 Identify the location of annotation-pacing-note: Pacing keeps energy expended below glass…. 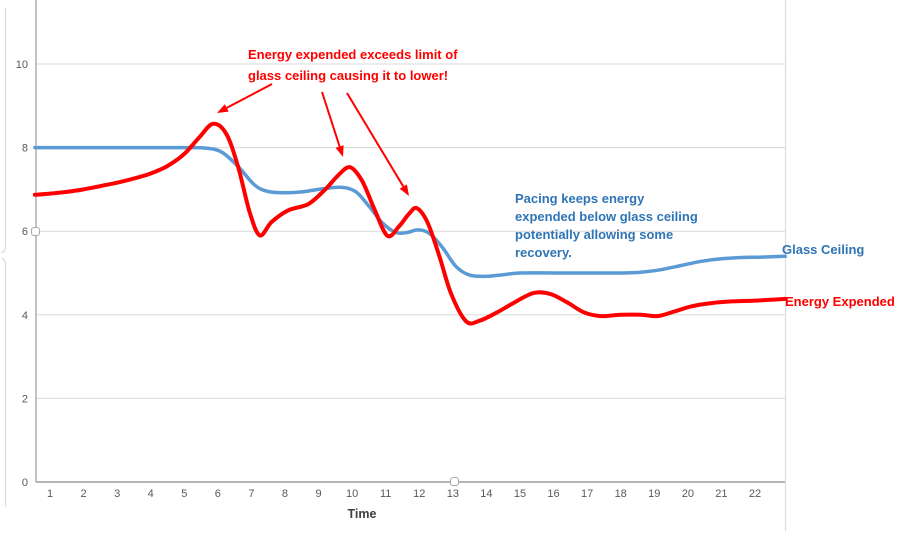
(606, 225).